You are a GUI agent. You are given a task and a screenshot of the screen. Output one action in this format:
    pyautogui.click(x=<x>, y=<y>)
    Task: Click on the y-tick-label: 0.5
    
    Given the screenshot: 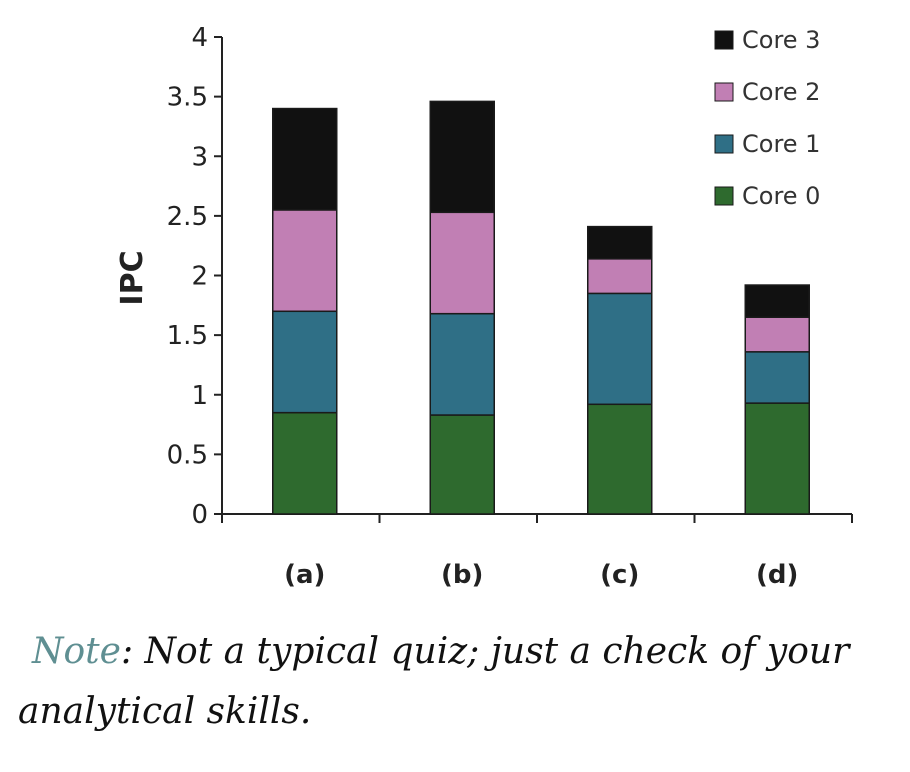 What is the action you would take?
    pyautogui.click(x=187, y=455)
    